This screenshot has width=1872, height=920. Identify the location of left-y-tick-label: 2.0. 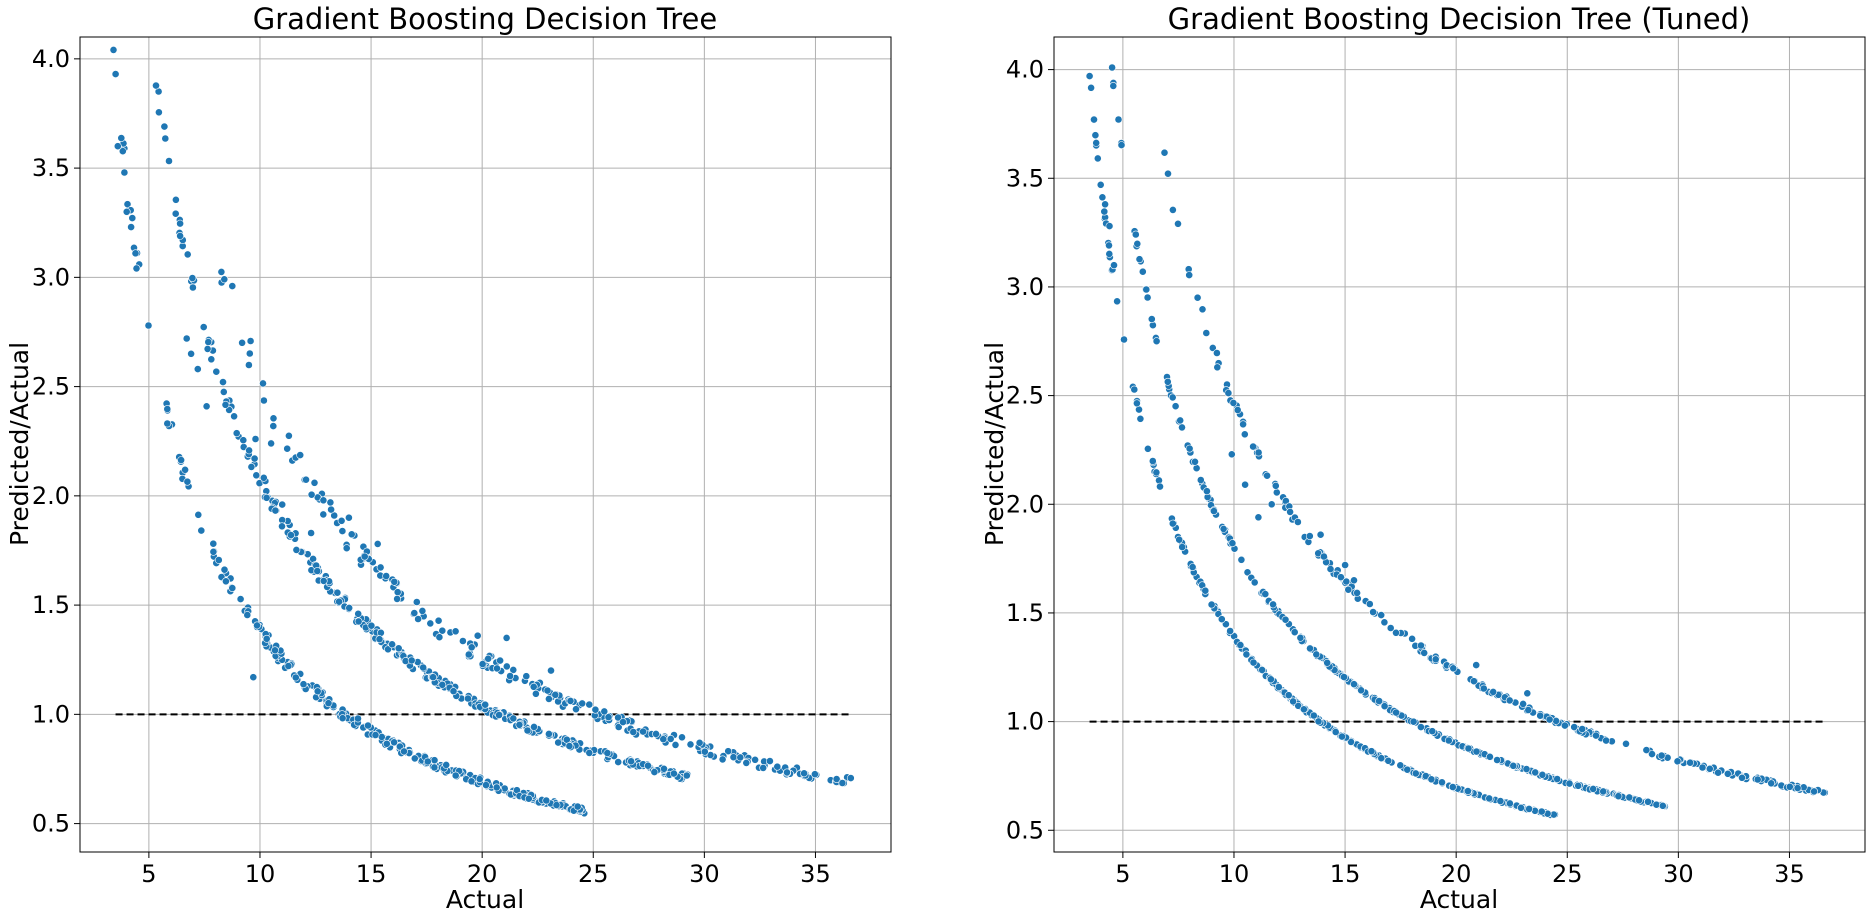
(51, 496).